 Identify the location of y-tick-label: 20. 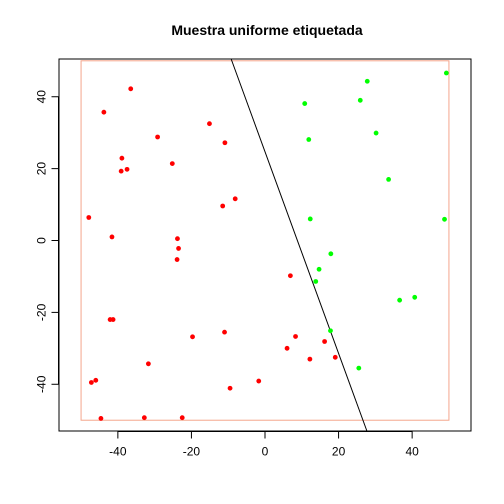
(42, 169).